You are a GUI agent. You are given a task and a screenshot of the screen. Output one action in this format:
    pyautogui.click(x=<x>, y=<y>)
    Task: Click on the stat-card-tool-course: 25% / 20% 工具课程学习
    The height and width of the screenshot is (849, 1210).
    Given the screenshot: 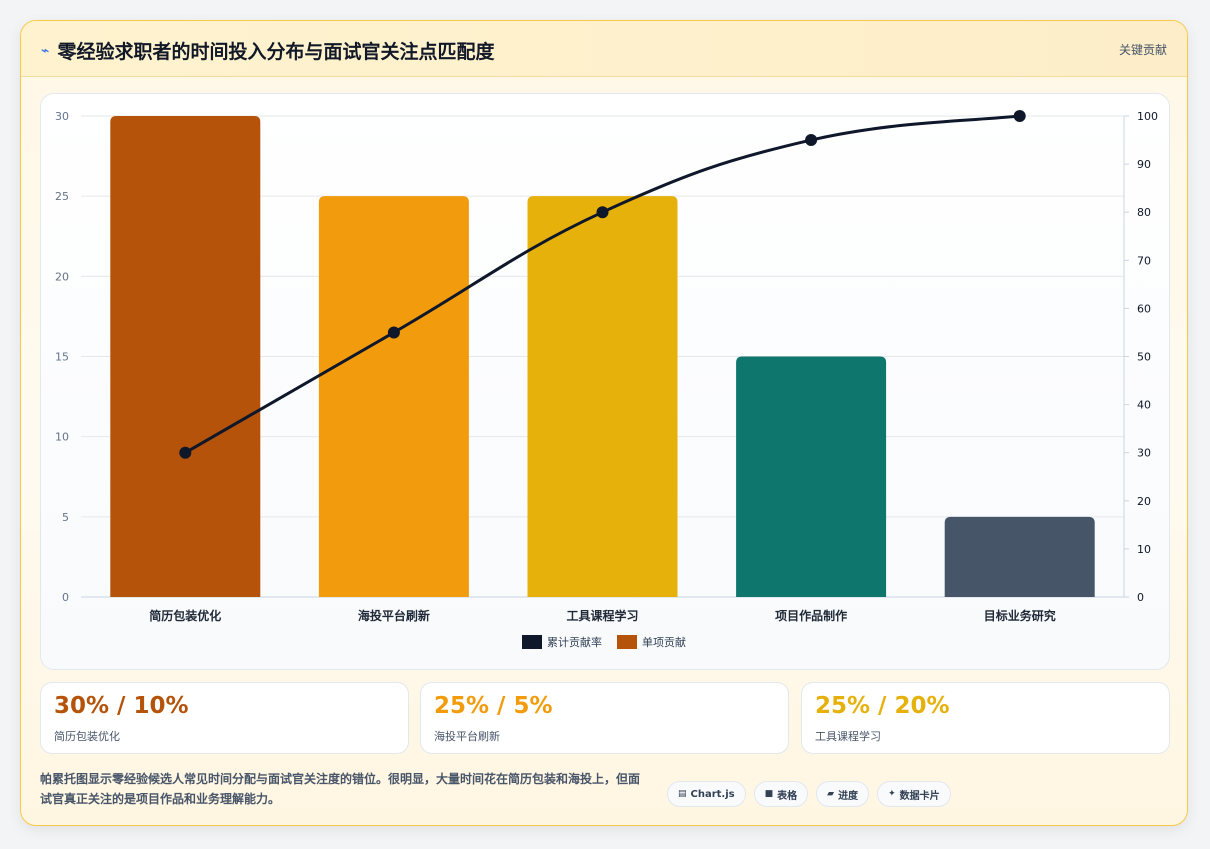 What is the action you would take?
    pyautogui.click(x=985, y=718)
    